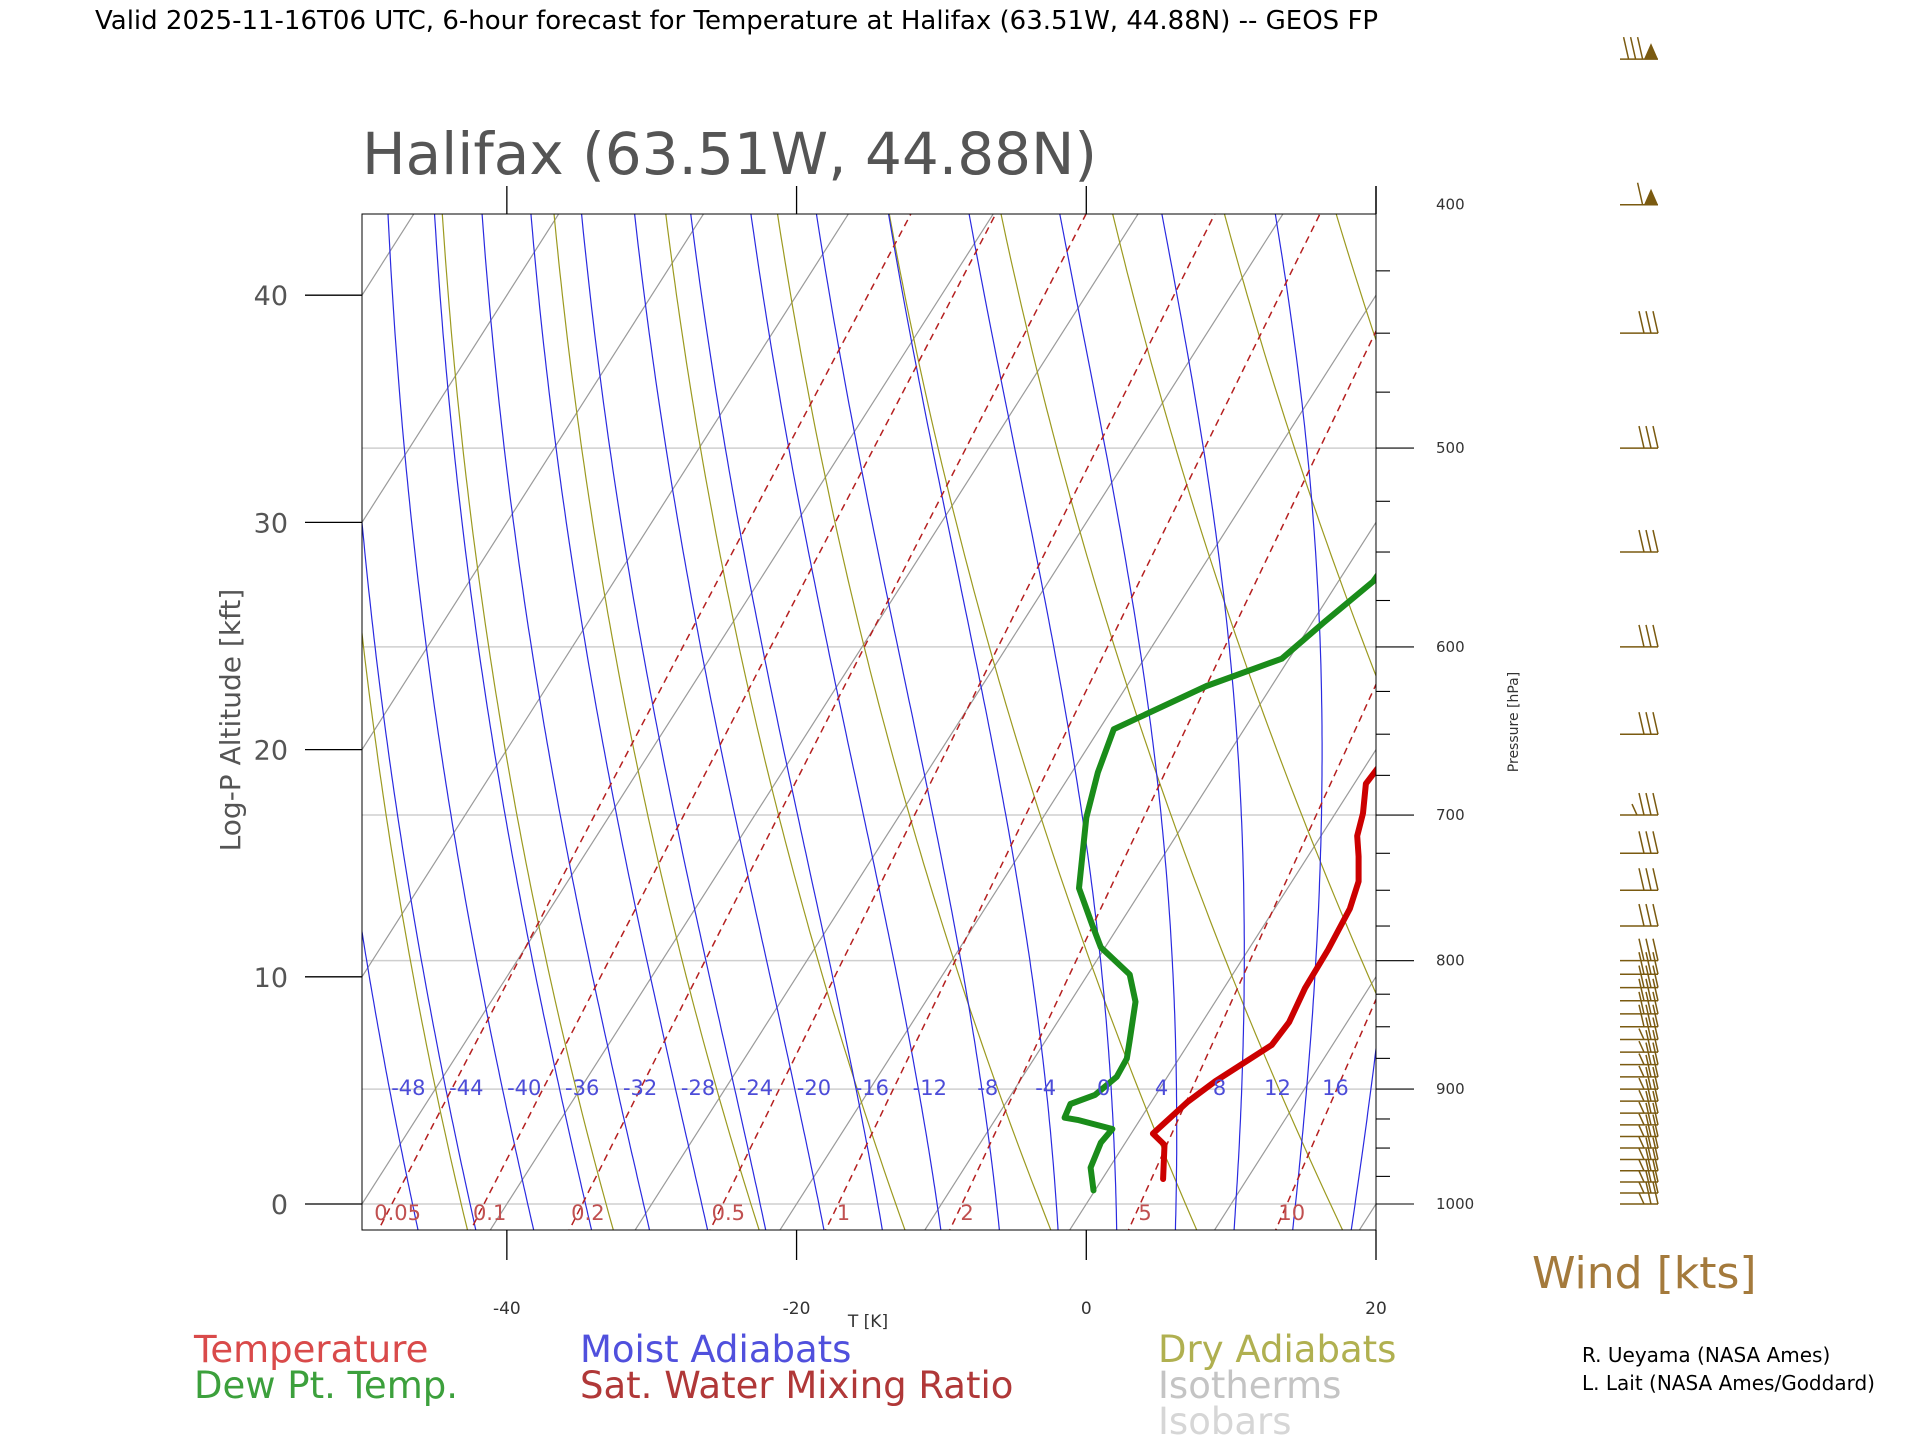  I want to click on legend-temperature: Temperature, so click(310, 1349).